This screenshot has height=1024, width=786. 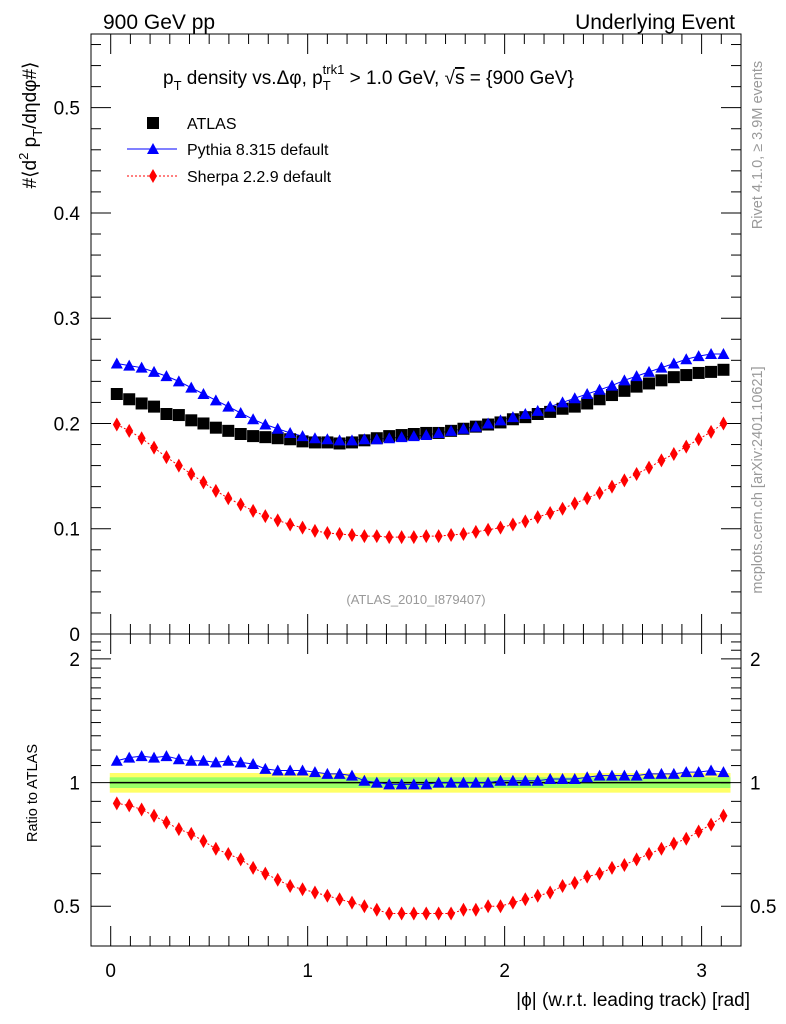 What do you see at coordinates (450, 78) in the screenshot?
I see `title-sqrt: √` at bounding box center [450, 78].